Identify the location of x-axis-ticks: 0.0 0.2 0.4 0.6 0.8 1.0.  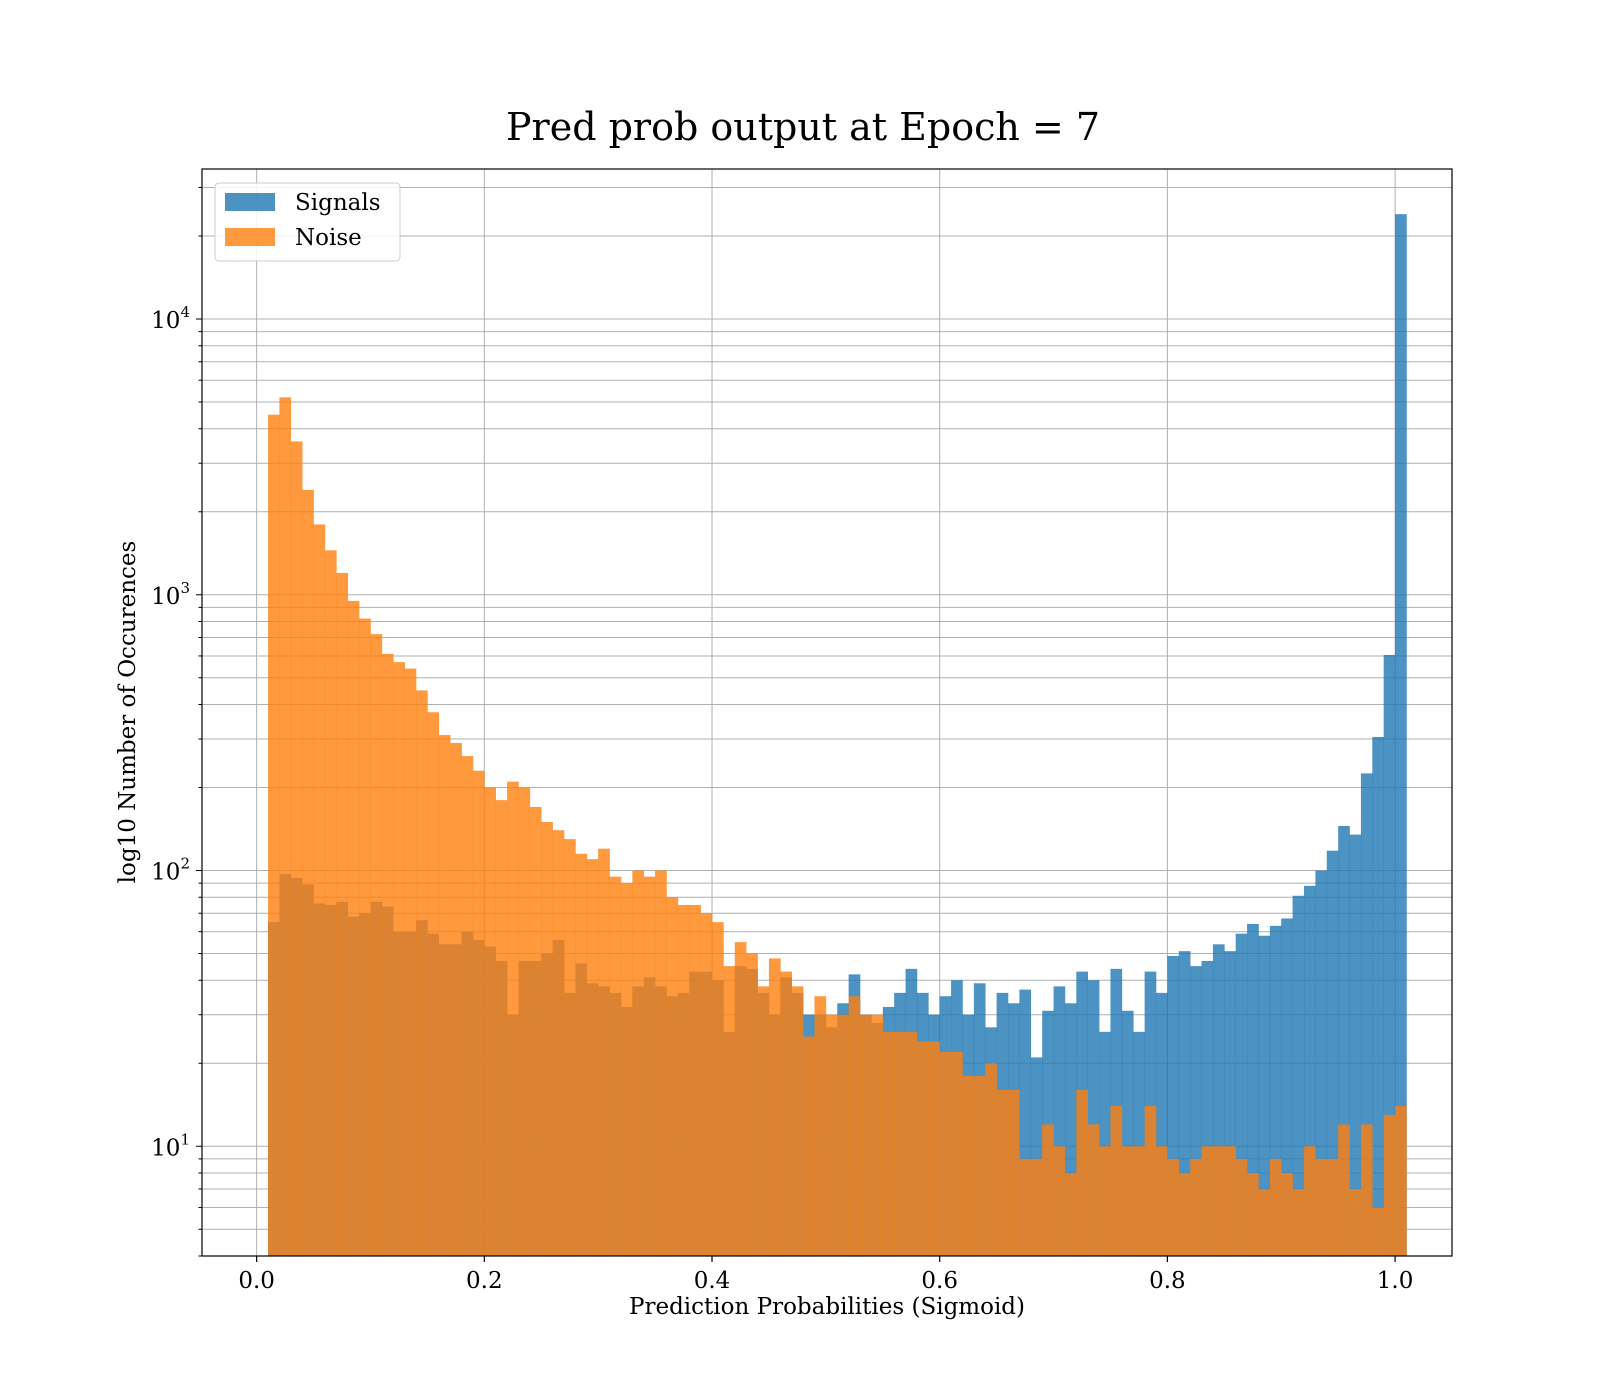
(825, 1275).